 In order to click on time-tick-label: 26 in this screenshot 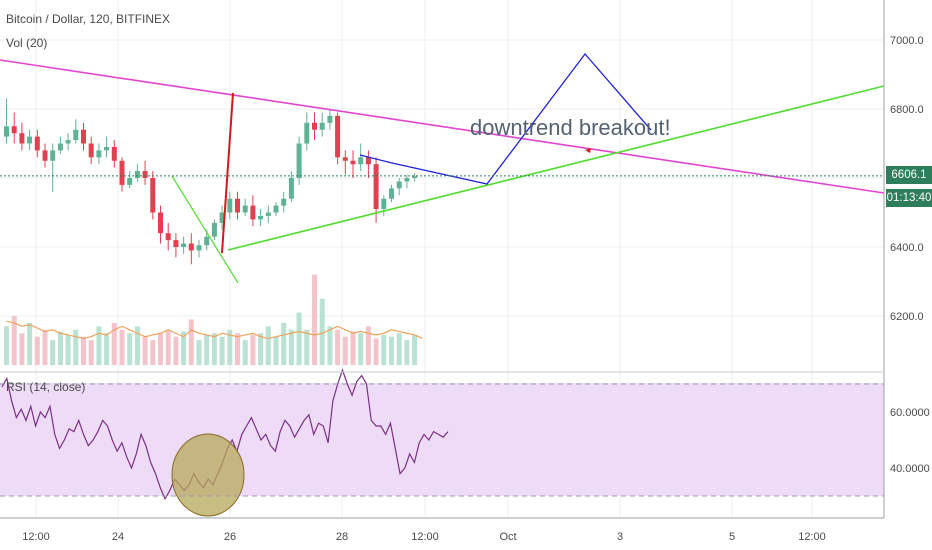, I will do `click(230, 537)`.